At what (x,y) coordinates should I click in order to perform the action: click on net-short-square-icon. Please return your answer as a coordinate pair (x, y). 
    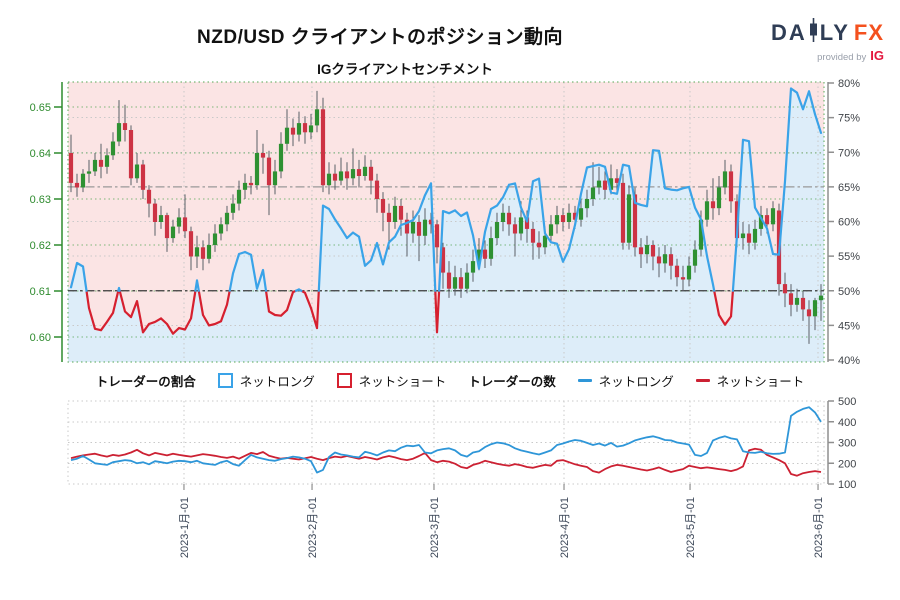
    Looking at the image, I should click on (344, 380).